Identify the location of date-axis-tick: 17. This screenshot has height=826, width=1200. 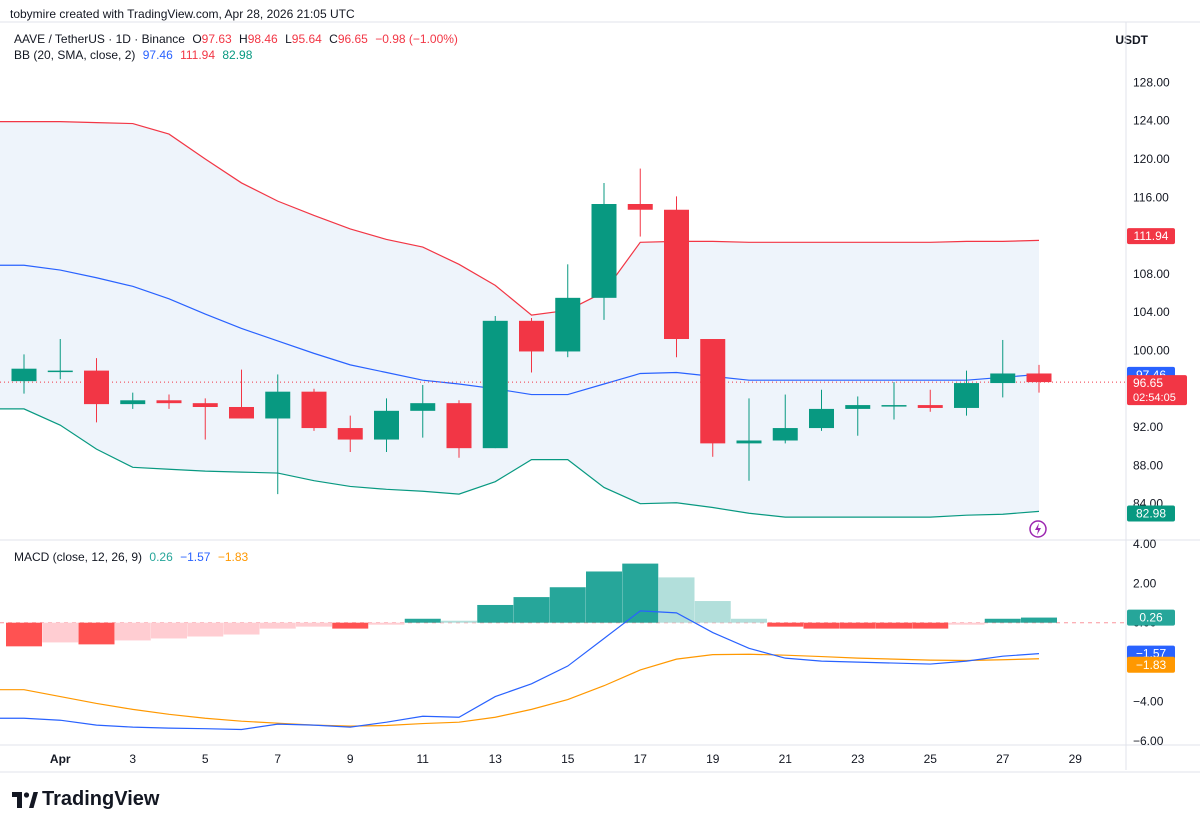
(641, 759).